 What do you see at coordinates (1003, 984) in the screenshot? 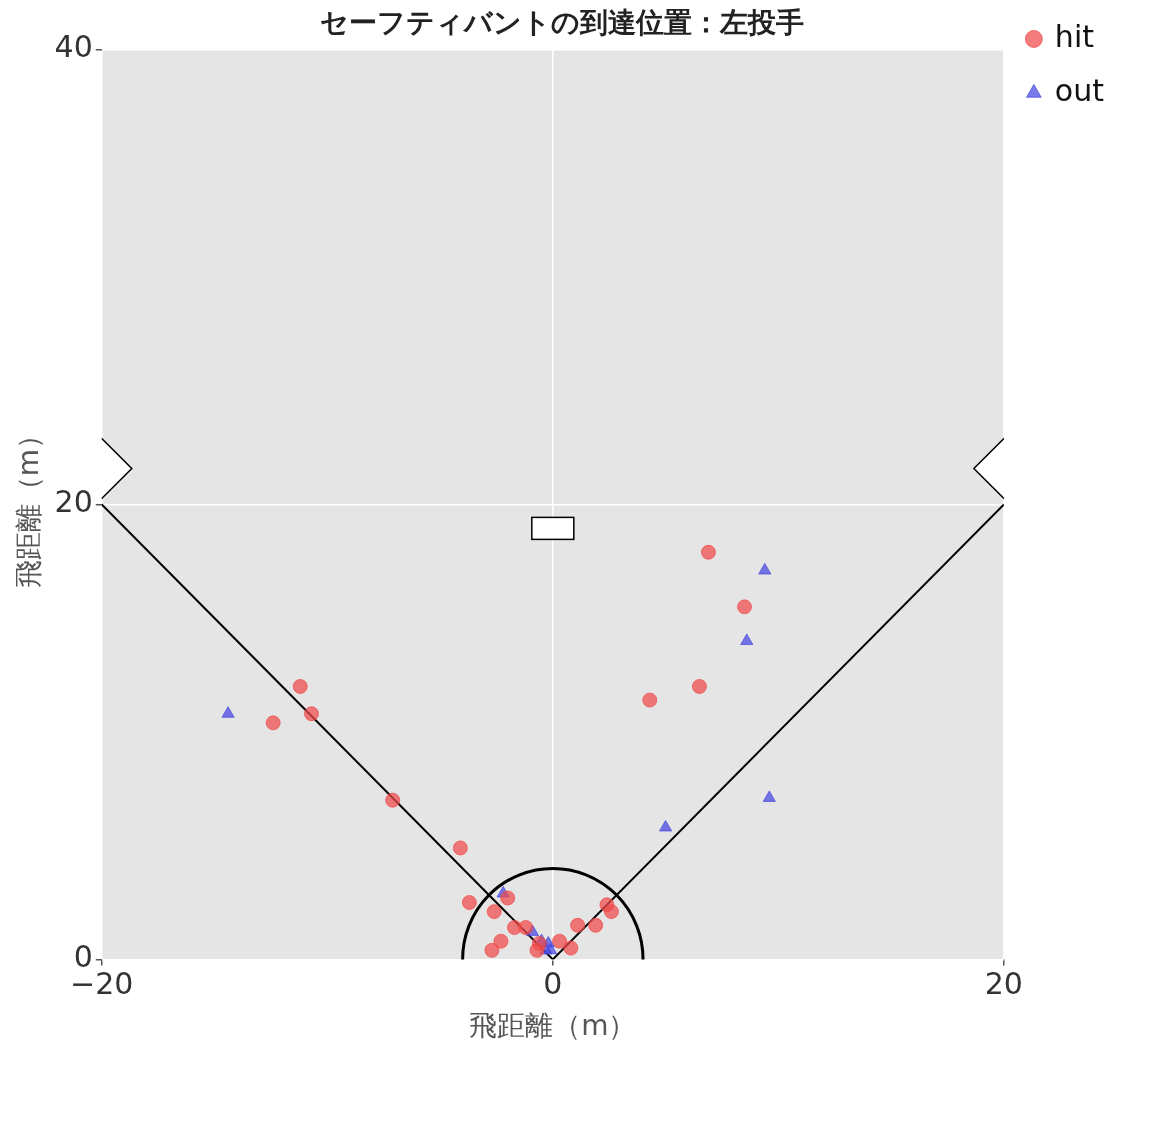
I see `x-tick-label: 20` at bounding box center [1003, 984].